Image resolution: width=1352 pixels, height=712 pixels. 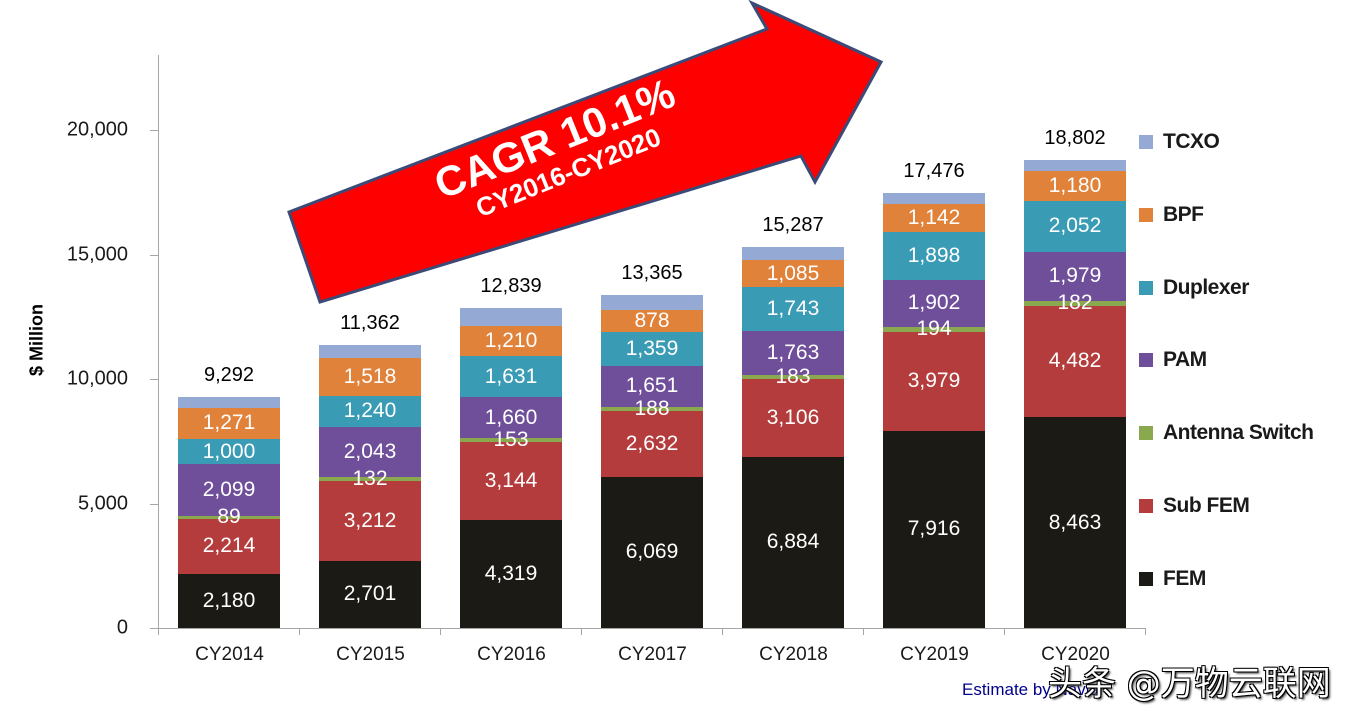 I want to click on x-tick-label: CY2020, so click(x=1075, y=654).